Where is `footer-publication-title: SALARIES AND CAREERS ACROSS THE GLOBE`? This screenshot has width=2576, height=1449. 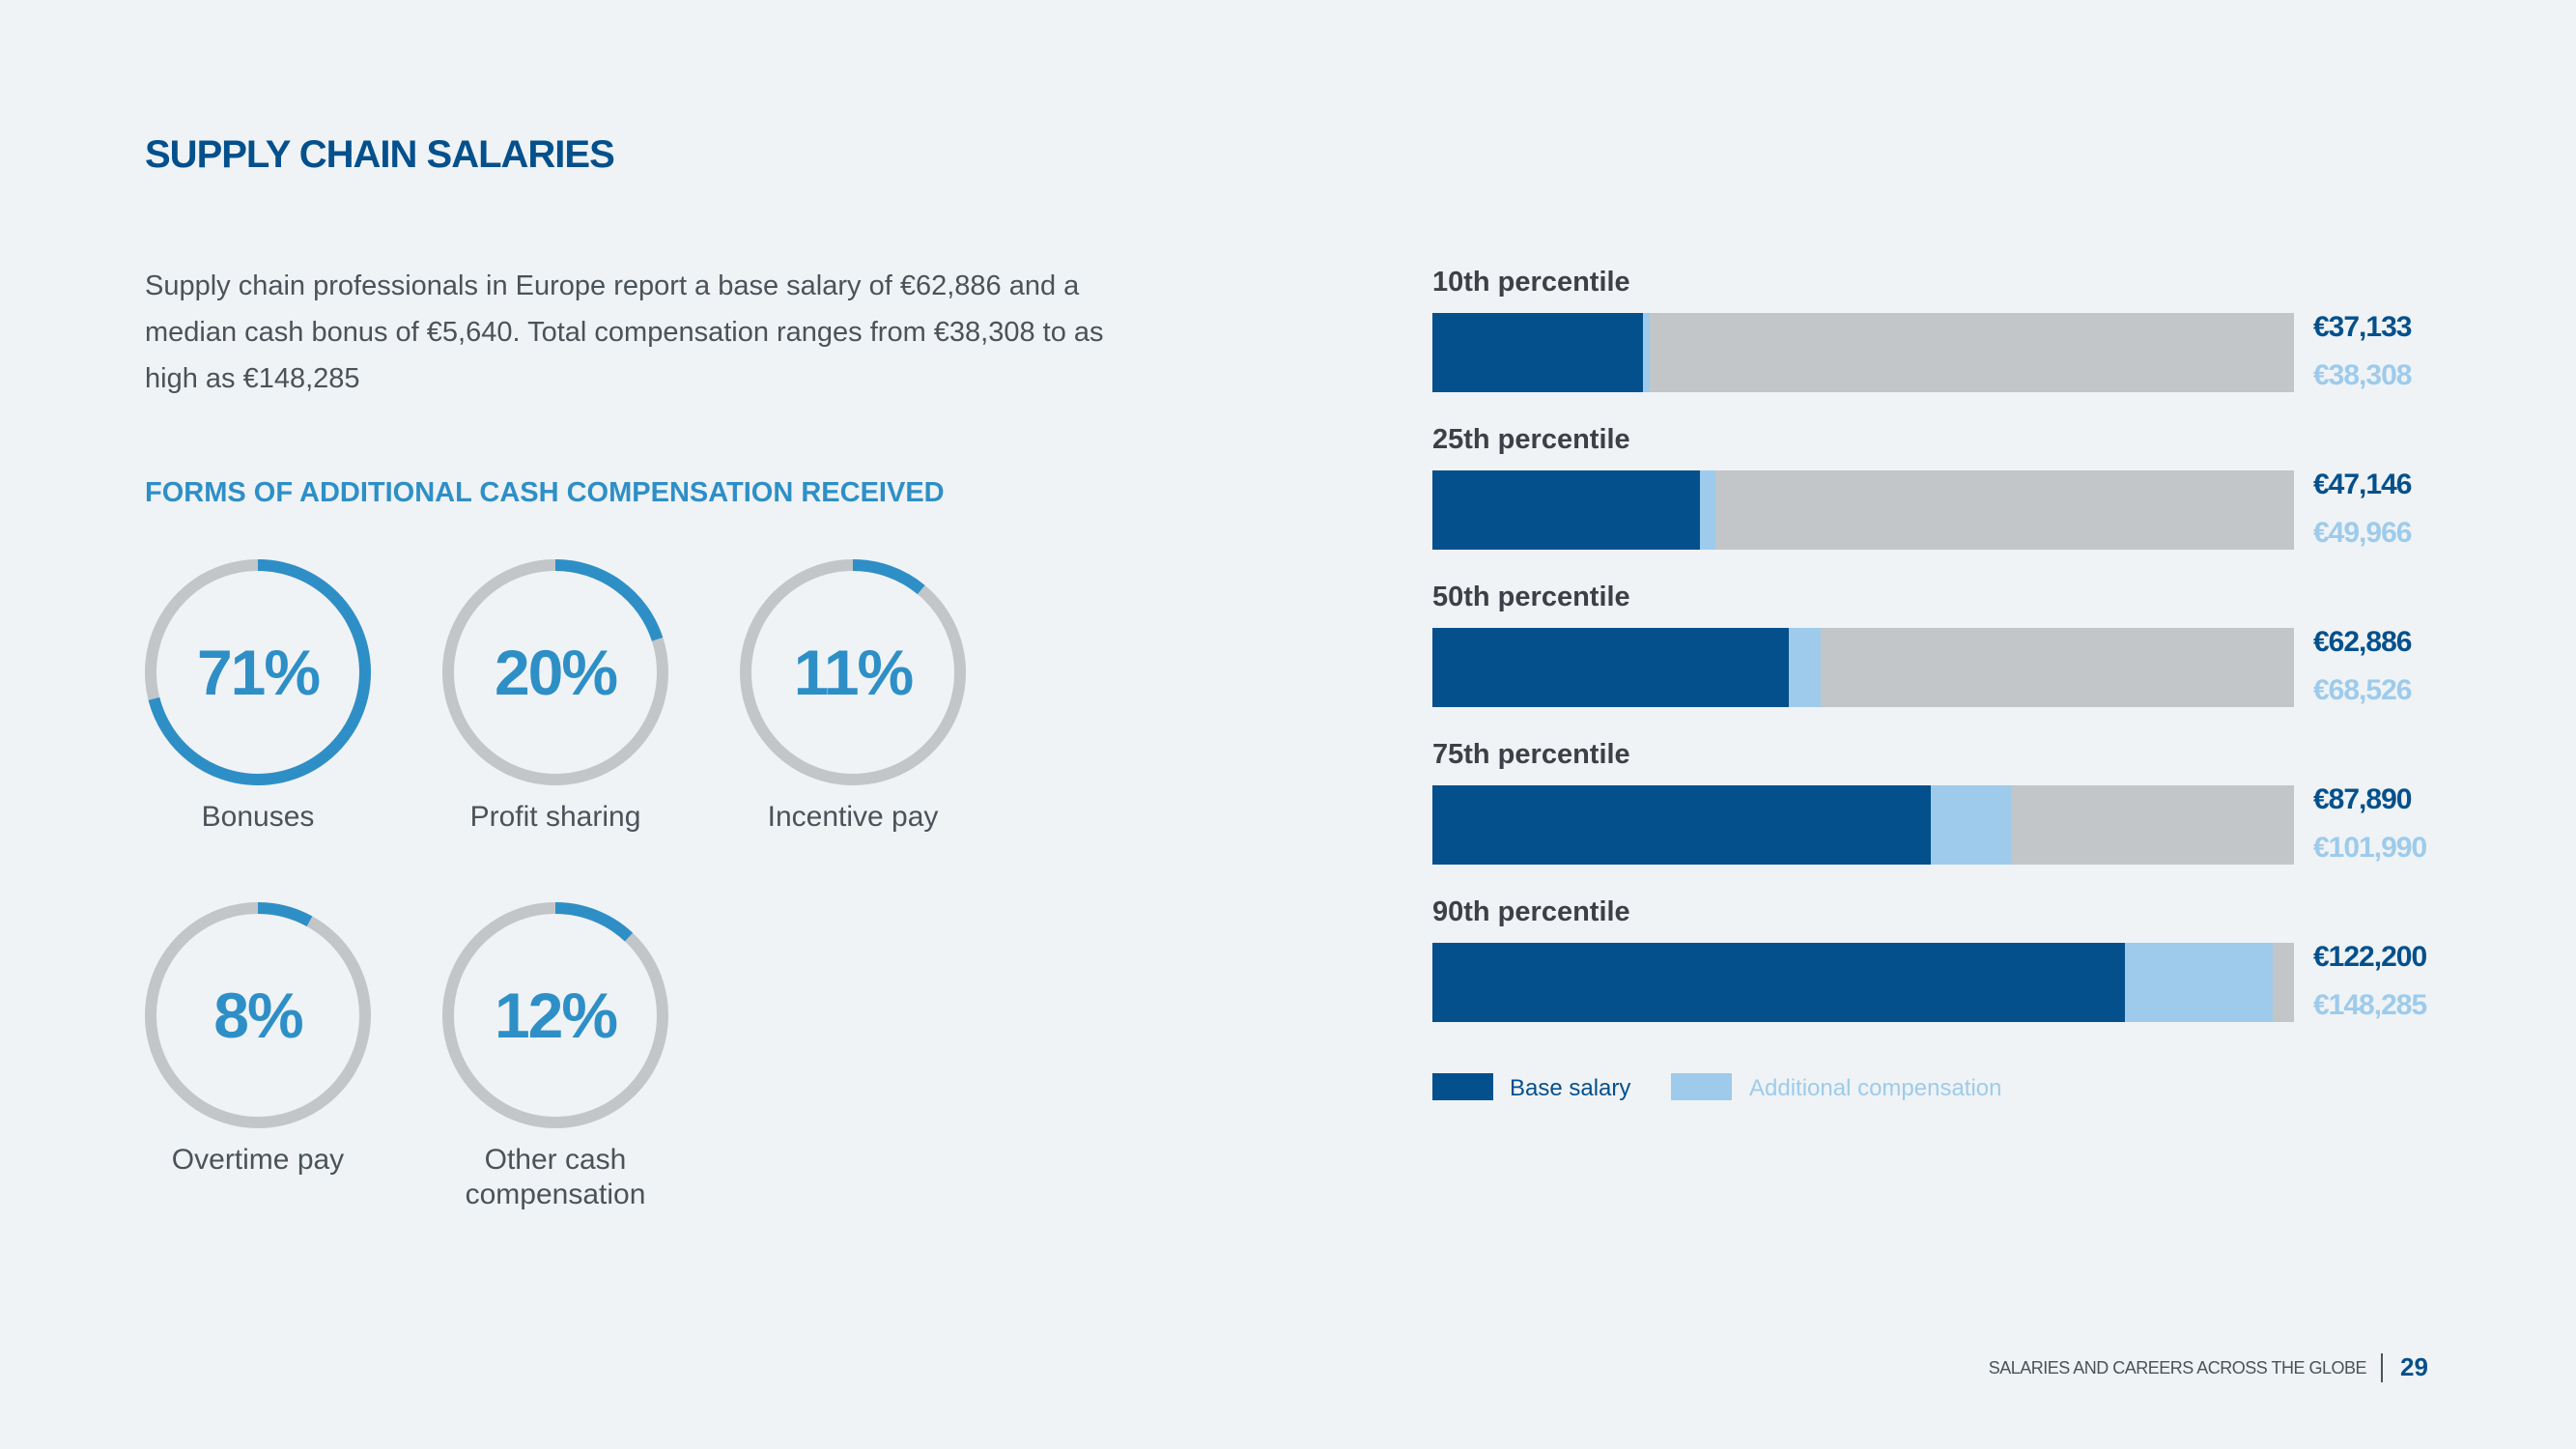 footer-publication-title: SALARIES AND CAREERS ACROSS THE GLOBE is located at coordinates (2177, 1368).